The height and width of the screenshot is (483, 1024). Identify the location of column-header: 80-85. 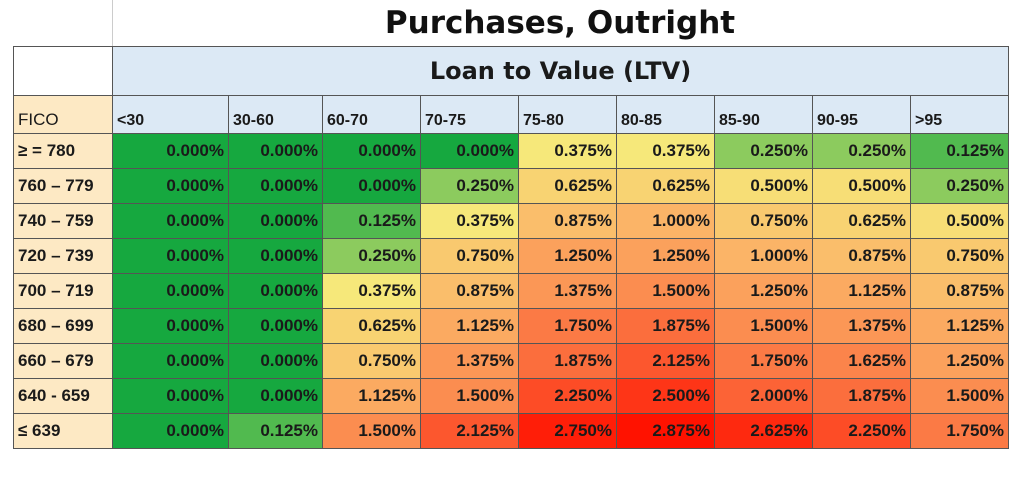
(665, 114).